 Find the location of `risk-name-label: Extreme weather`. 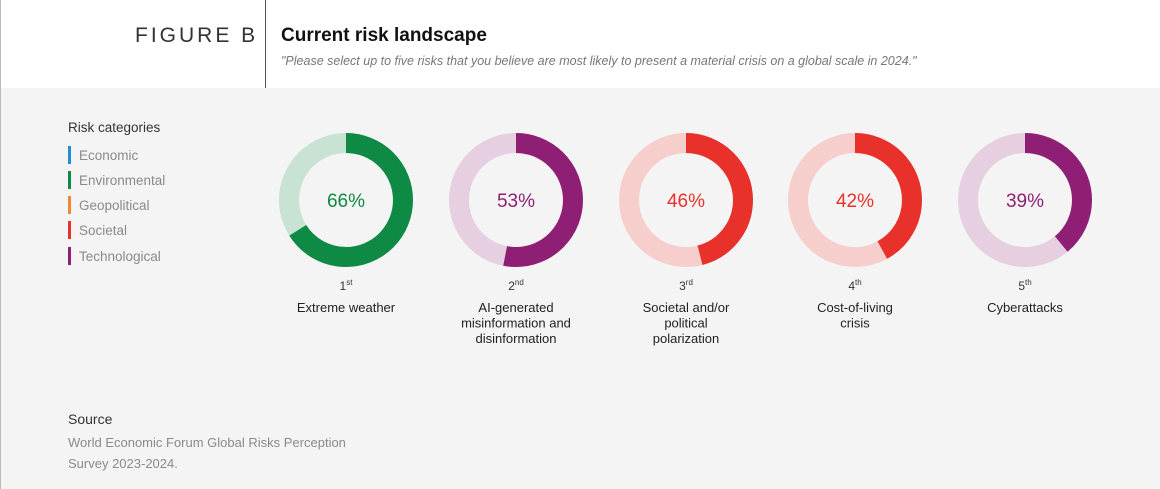

risk-name-label: Extreme weather is located at coordinates (346, 307).